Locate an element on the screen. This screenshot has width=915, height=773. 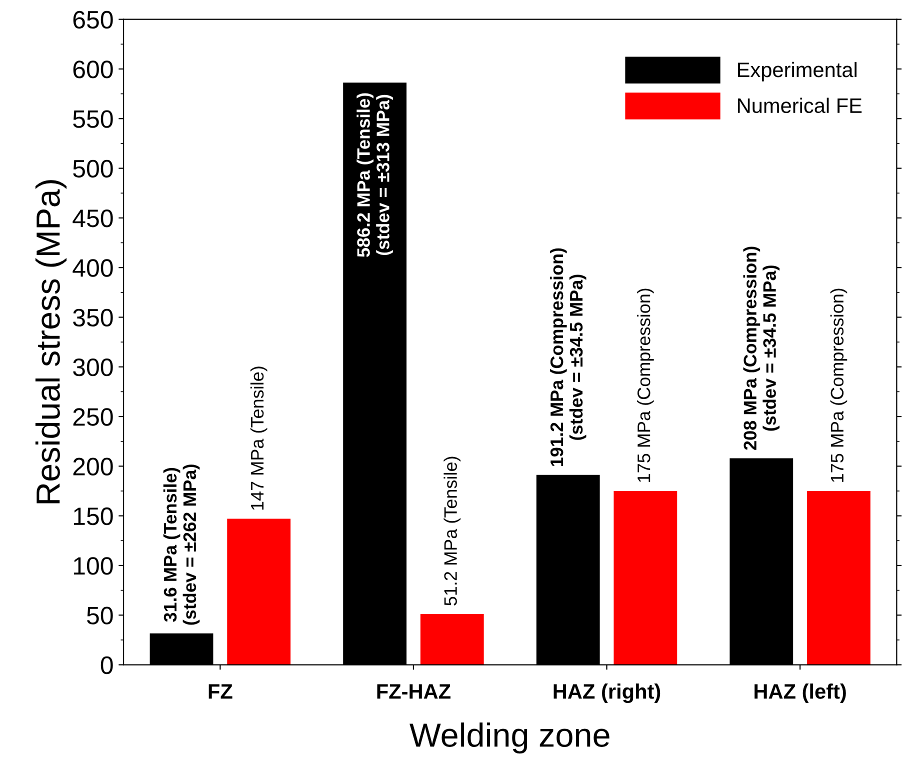
data-label: 51.2 MPa (Tensile) is located at coordinates (452, 531).